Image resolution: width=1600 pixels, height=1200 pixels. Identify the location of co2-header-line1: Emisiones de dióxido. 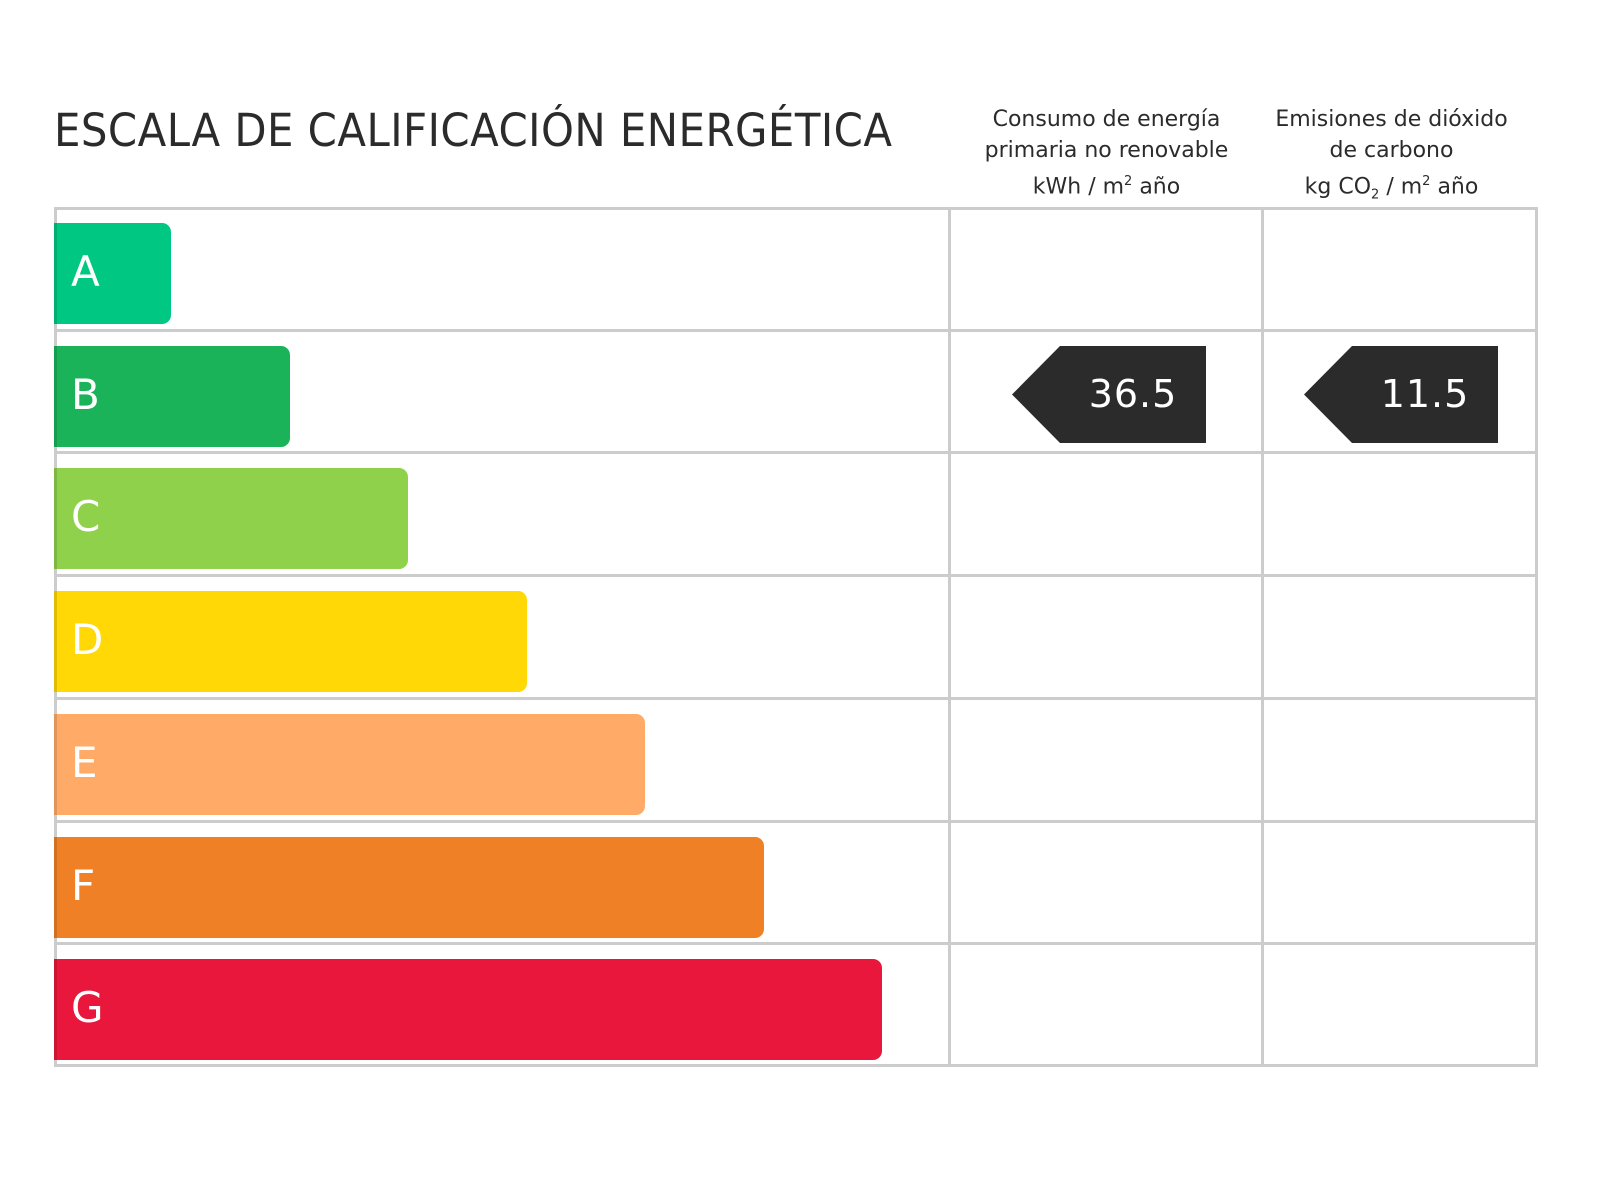
(1391, 119).